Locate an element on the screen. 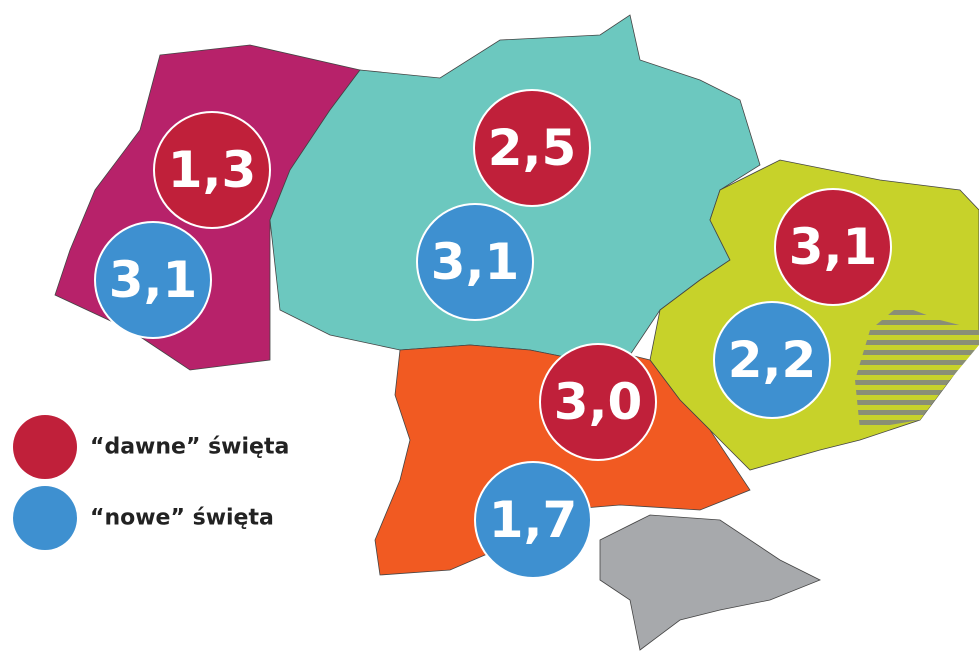 Image resolution: width=979 pixels, height=652 pixels. old-value: 2,5 is located at coordinates (532, 148).